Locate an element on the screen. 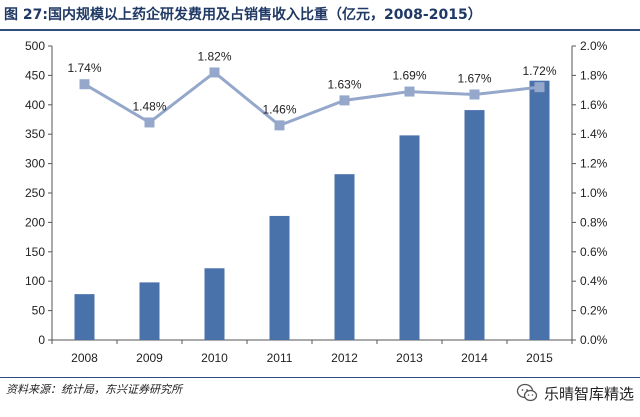 Image resolution: width=640 pixels, height=417 pixels. bar-2015 is located at coordinates (539, 210).